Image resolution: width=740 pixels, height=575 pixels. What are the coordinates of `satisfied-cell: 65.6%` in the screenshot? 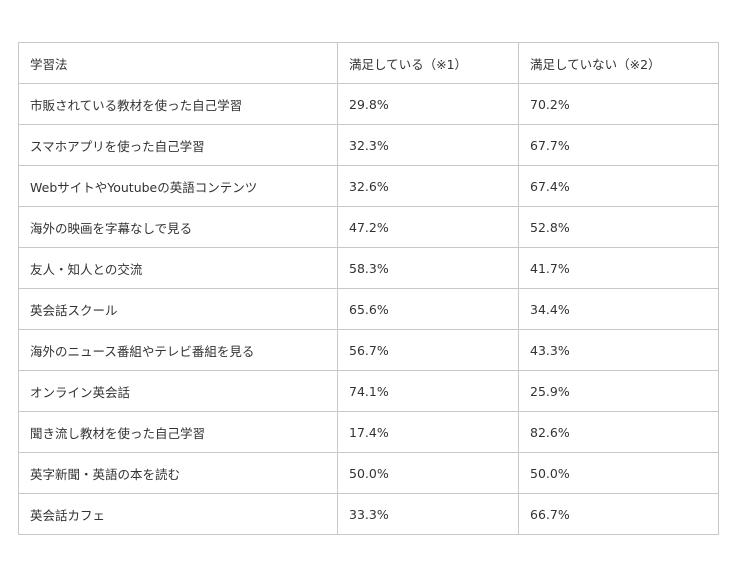 It's located at (428, 309).